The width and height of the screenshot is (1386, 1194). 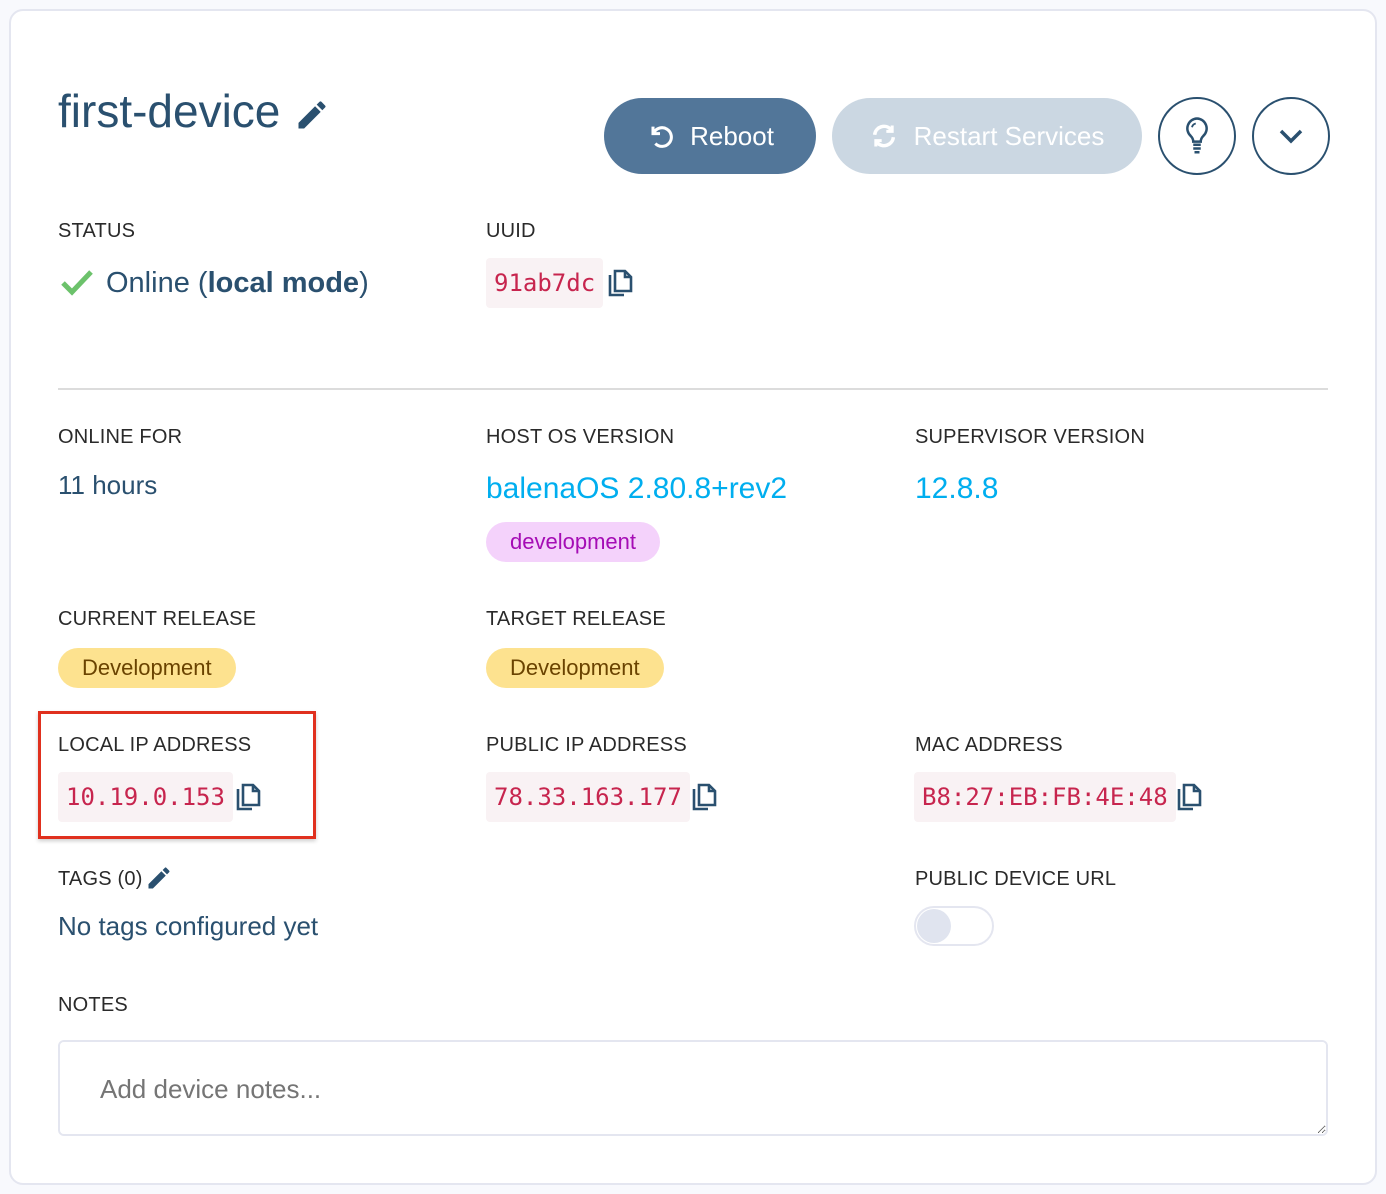 I want to click on uuid-label: UUID, so click(x=511, y=231).